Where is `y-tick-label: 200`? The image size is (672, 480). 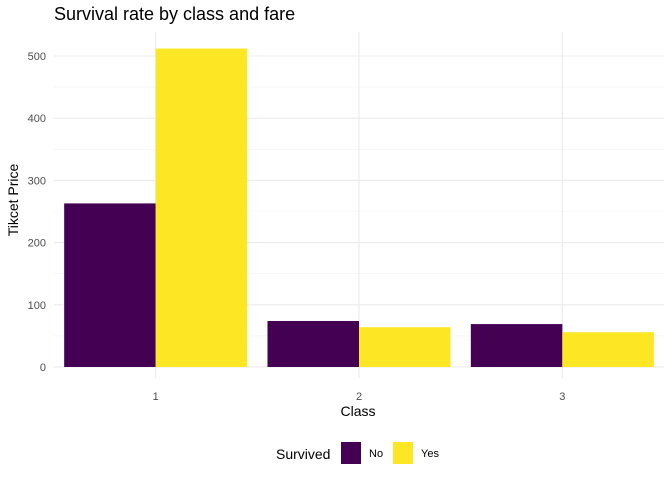 y-tick-label: 200 is located at coordinates (37, 244).